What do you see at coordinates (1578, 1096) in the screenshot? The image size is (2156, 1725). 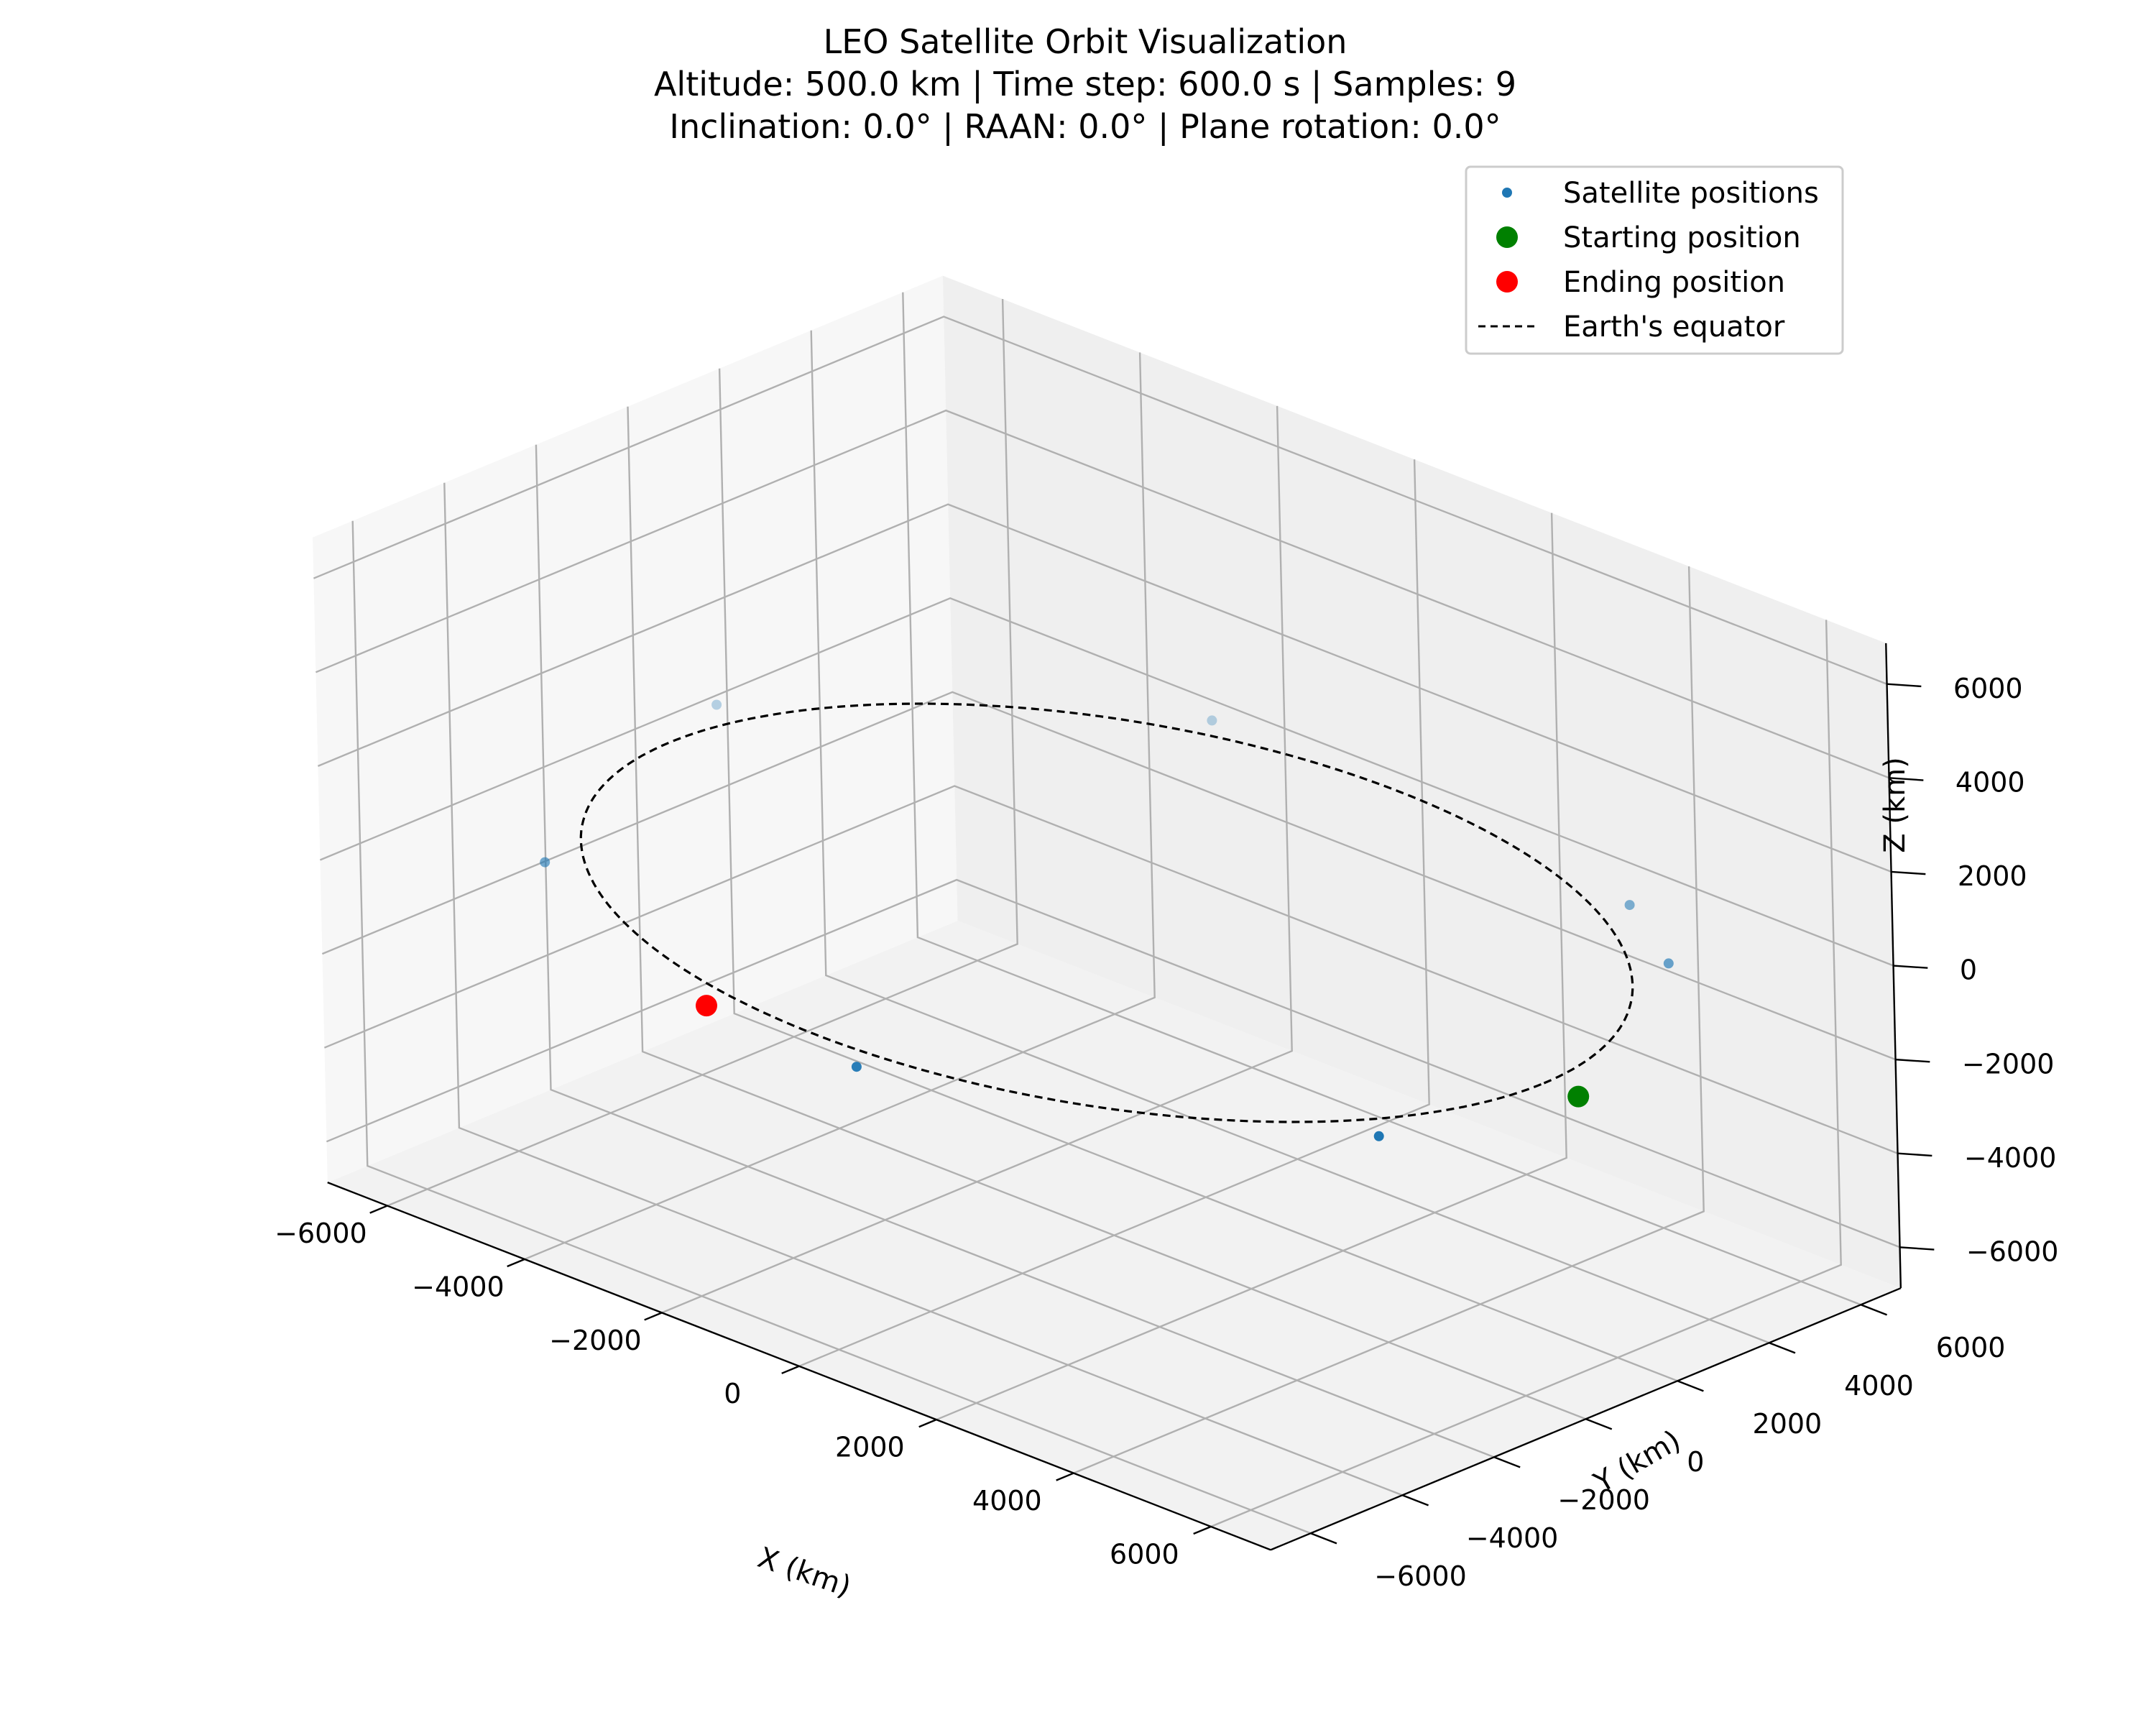 I see `start-point` at bounding box center [1578, 1096].